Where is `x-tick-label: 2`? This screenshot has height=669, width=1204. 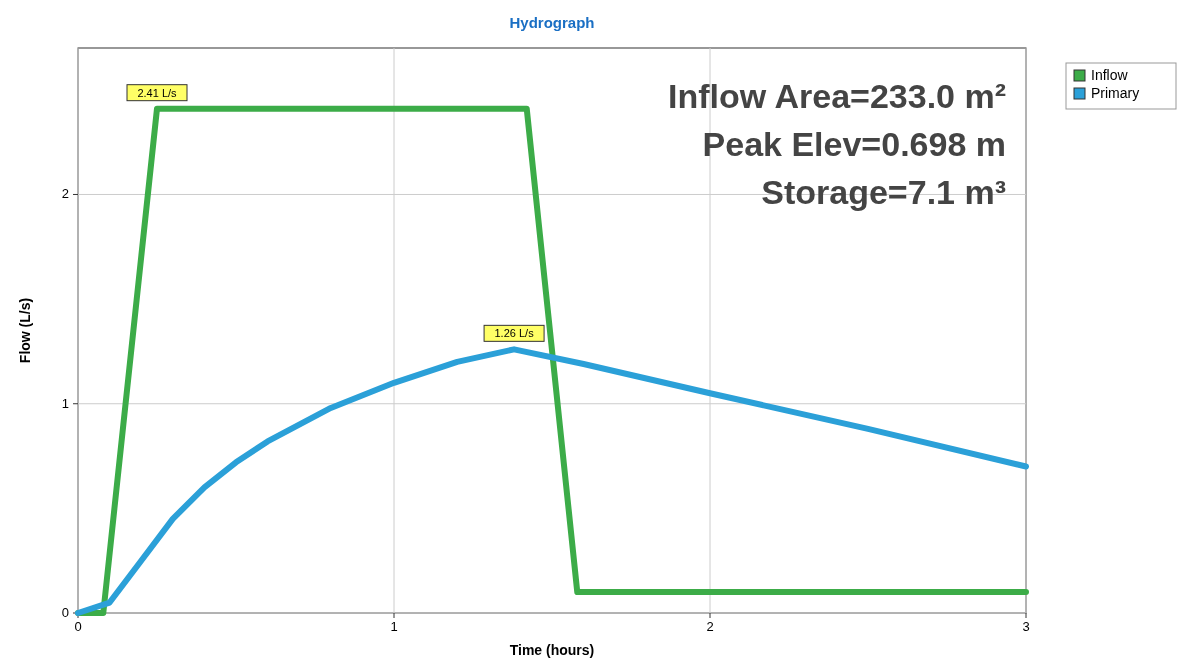 x-tick-label: 2 is located at coordinates (710, 626).